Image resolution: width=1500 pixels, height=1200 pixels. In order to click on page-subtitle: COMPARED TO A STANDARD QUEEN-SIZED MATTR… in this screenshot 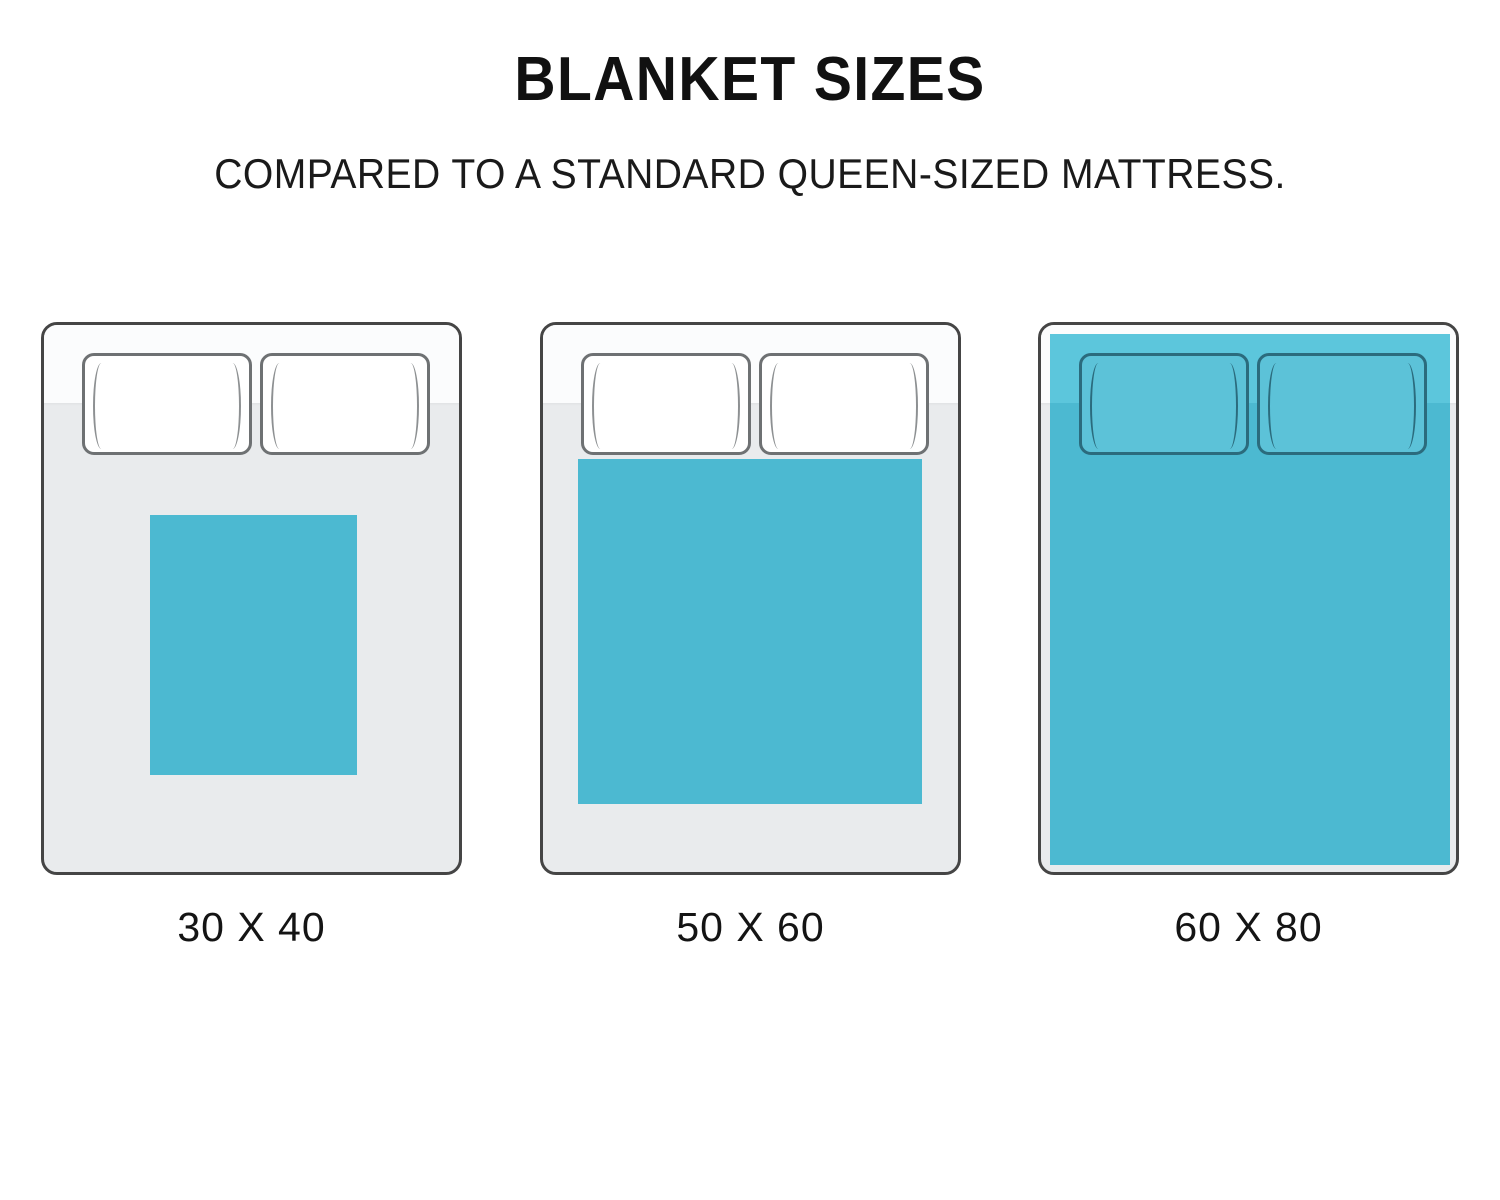, I will do `click(750, 173)`.